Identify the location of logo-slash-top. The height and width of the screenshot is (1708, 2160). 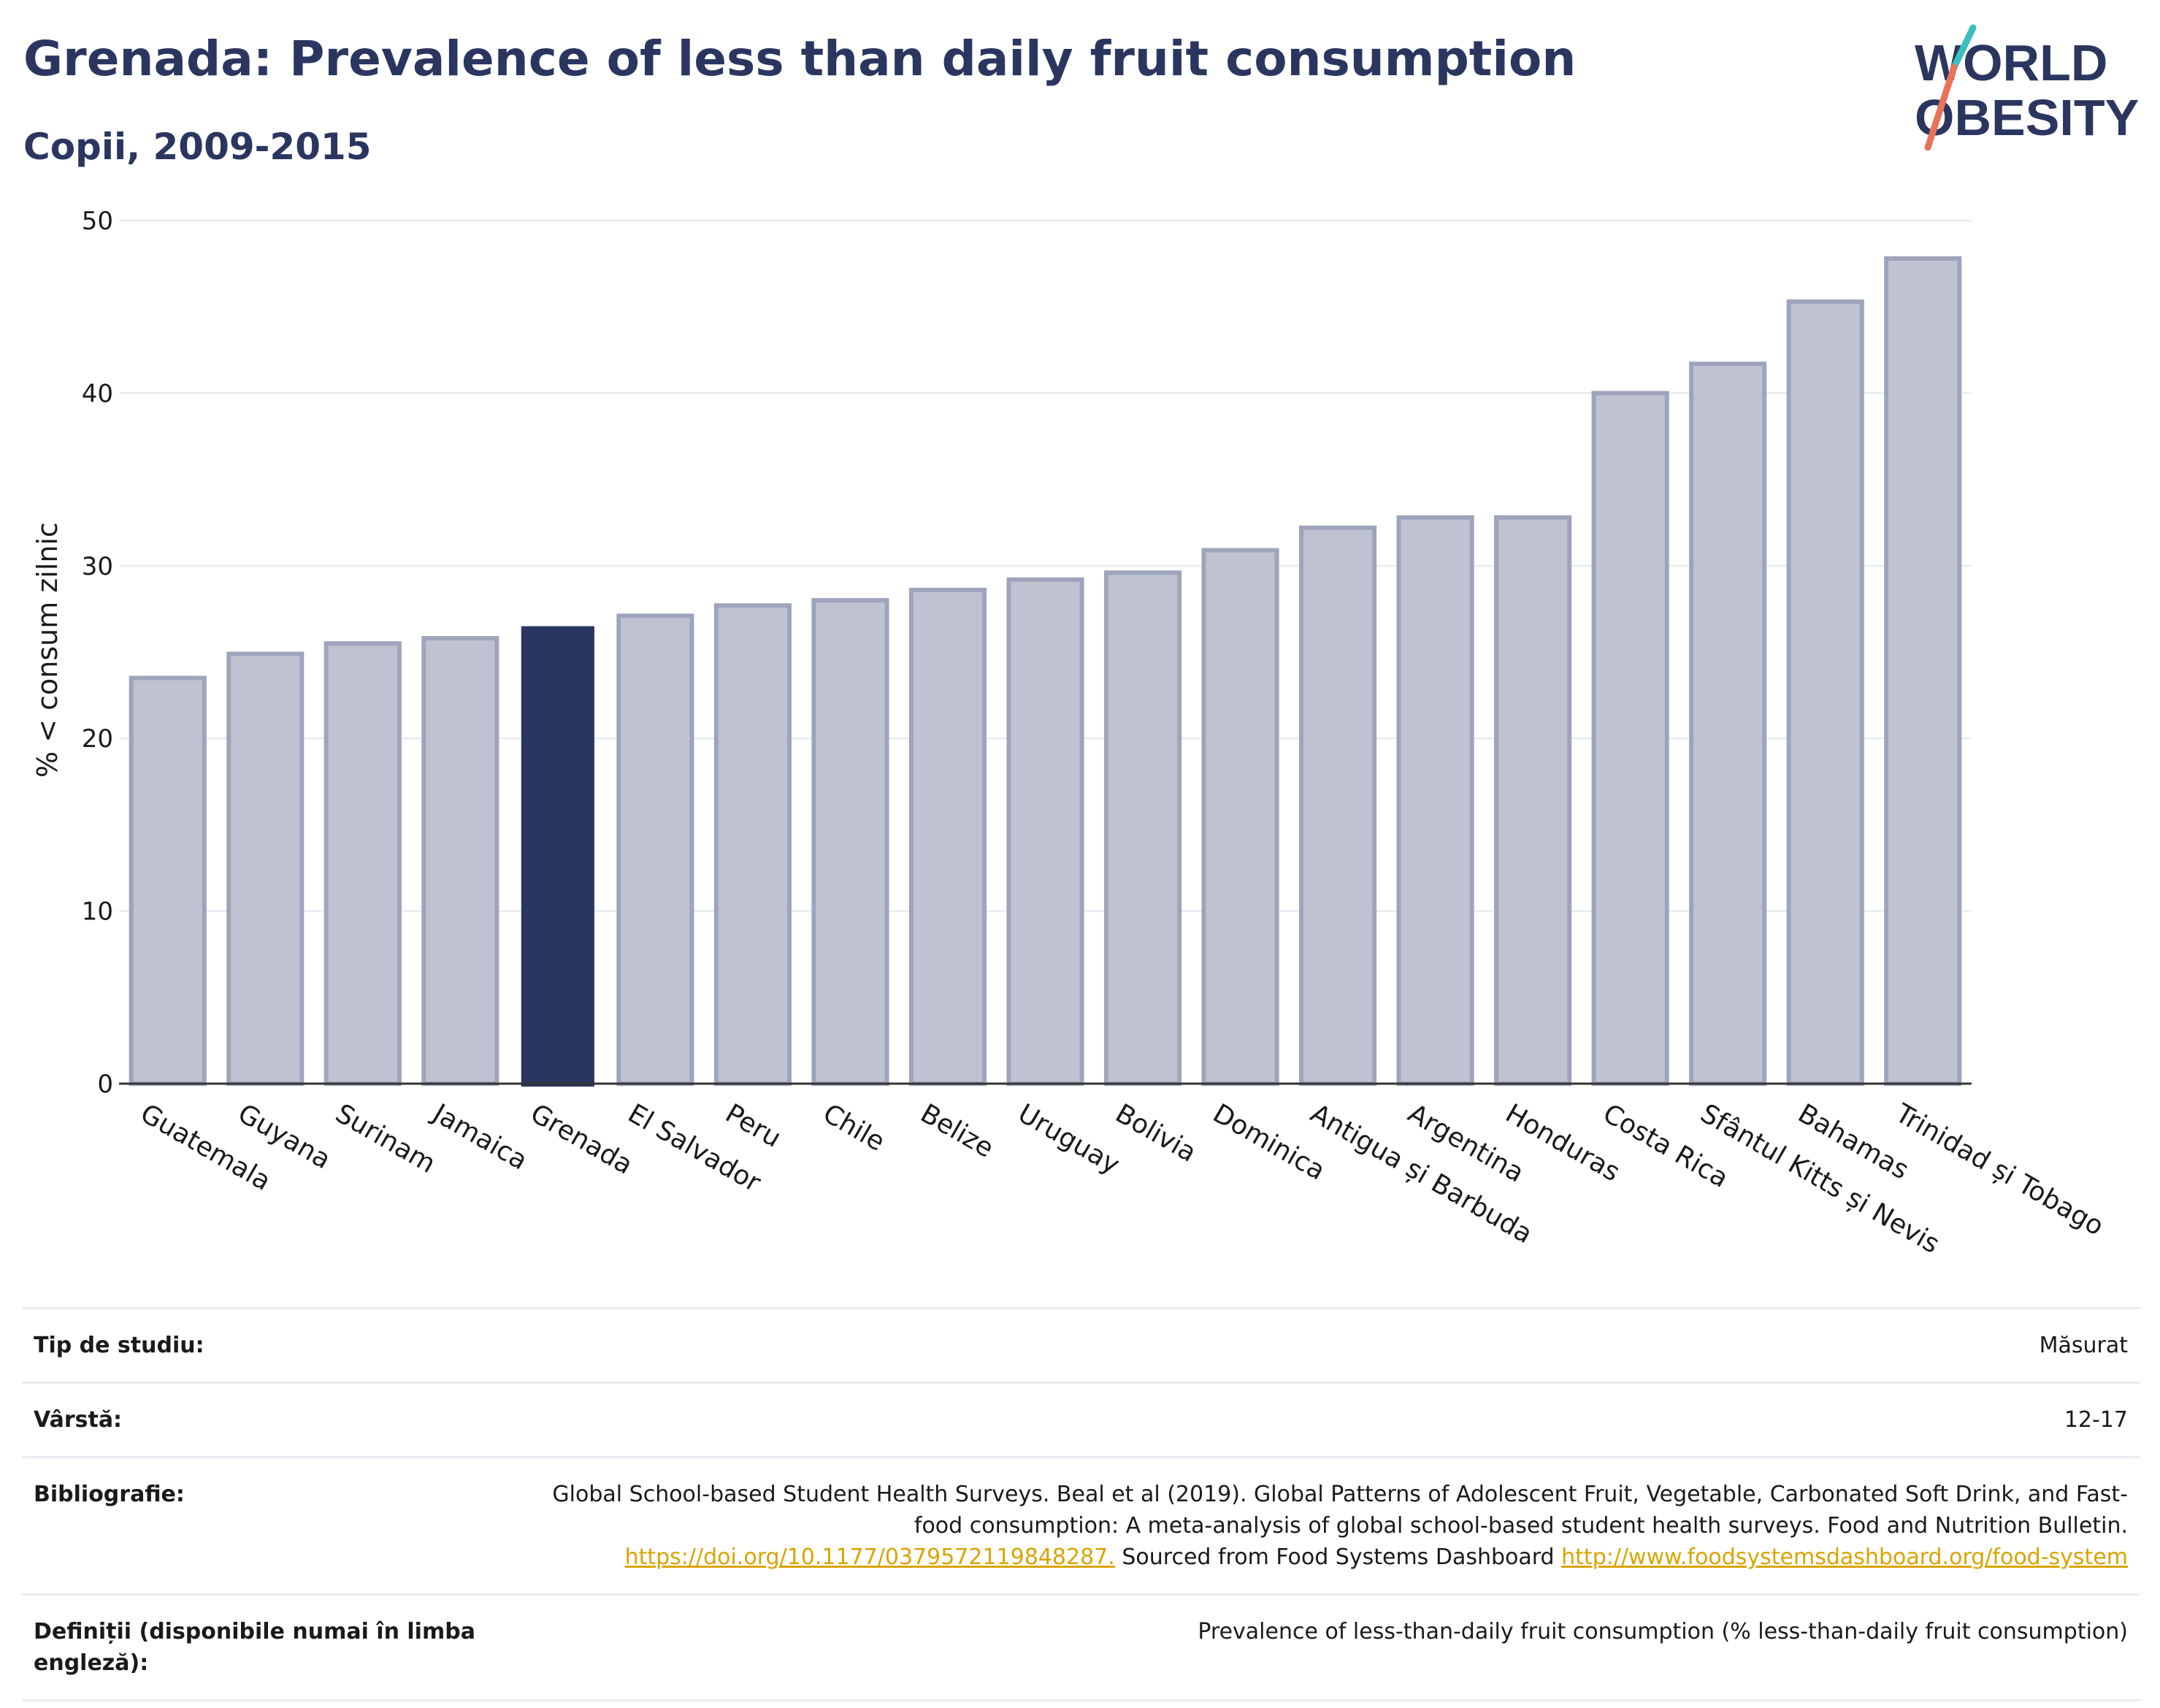
(1963, 47).